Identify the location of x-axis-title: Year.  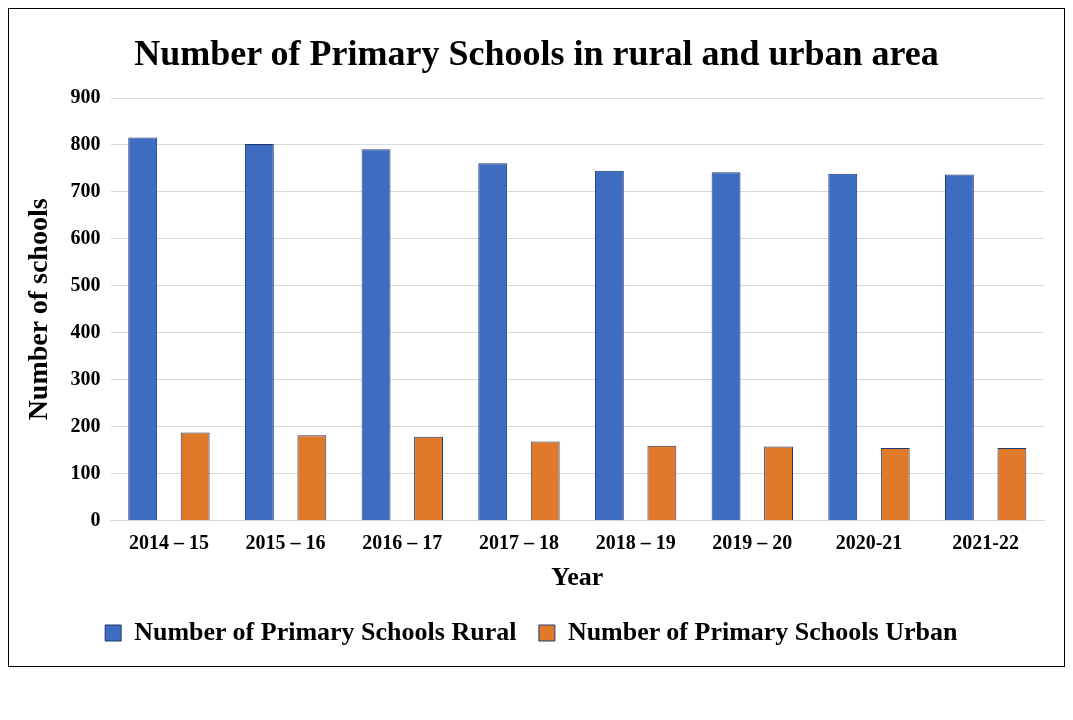
(577, 577).